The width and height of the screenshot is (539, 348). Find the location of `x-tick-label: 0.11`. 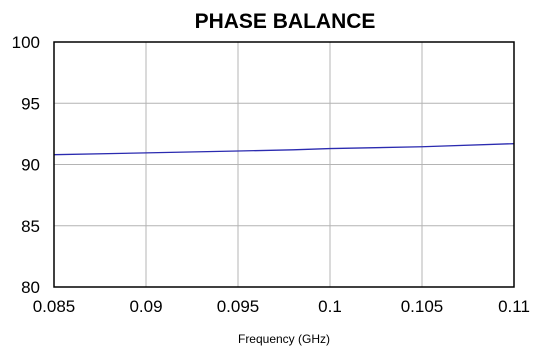

x-tick-label: 0.11 is located at coordinates (514, 306).